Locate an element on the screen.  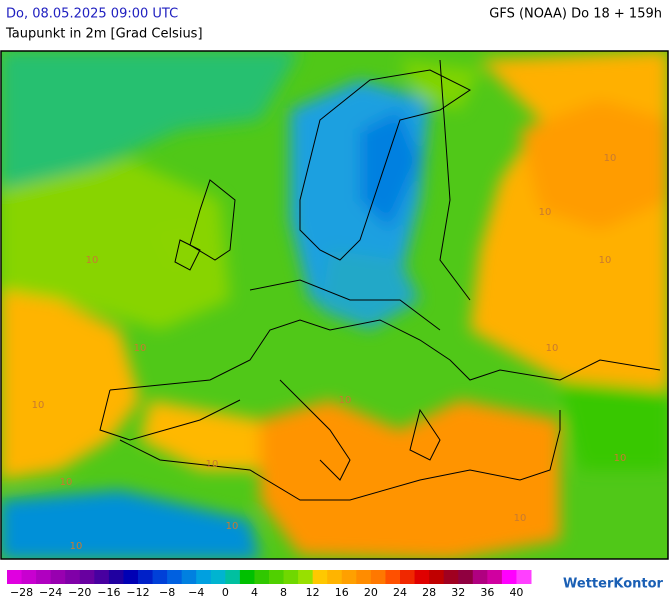
legend-tick-label: 8 is located at coordinates (283, 592).